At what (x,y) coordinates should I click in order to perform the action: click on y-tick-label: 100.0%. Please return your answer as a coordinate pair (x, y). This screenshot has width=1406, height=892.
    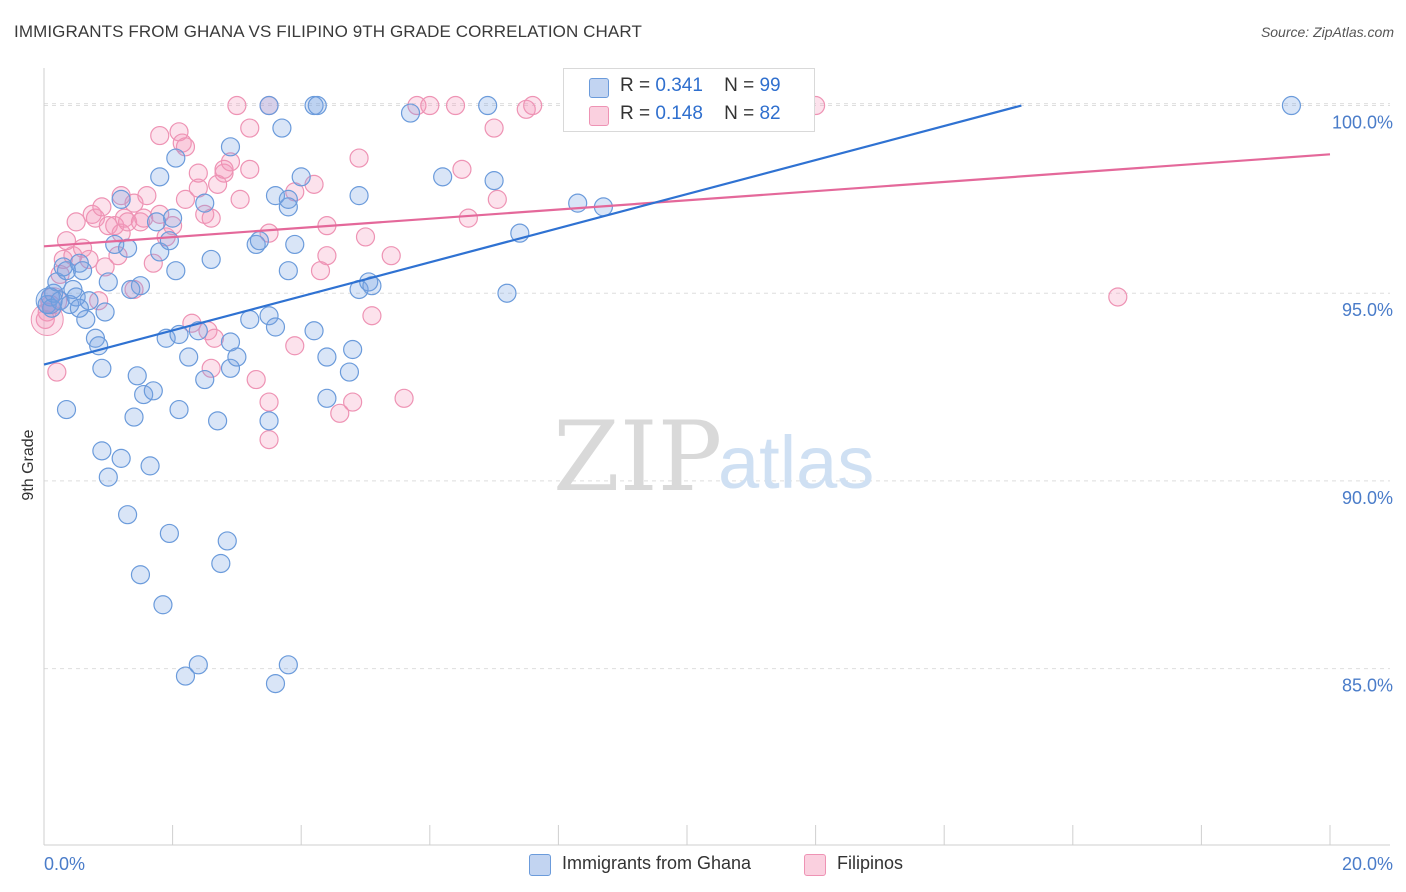
    Looking at the image, I should click on (1362, 123).